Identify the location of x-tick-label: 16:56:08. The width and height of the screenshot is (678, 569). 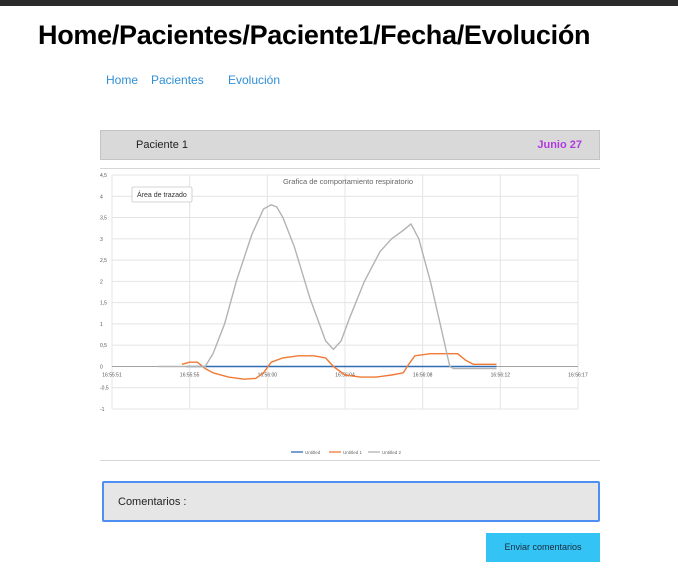
(423, 375).